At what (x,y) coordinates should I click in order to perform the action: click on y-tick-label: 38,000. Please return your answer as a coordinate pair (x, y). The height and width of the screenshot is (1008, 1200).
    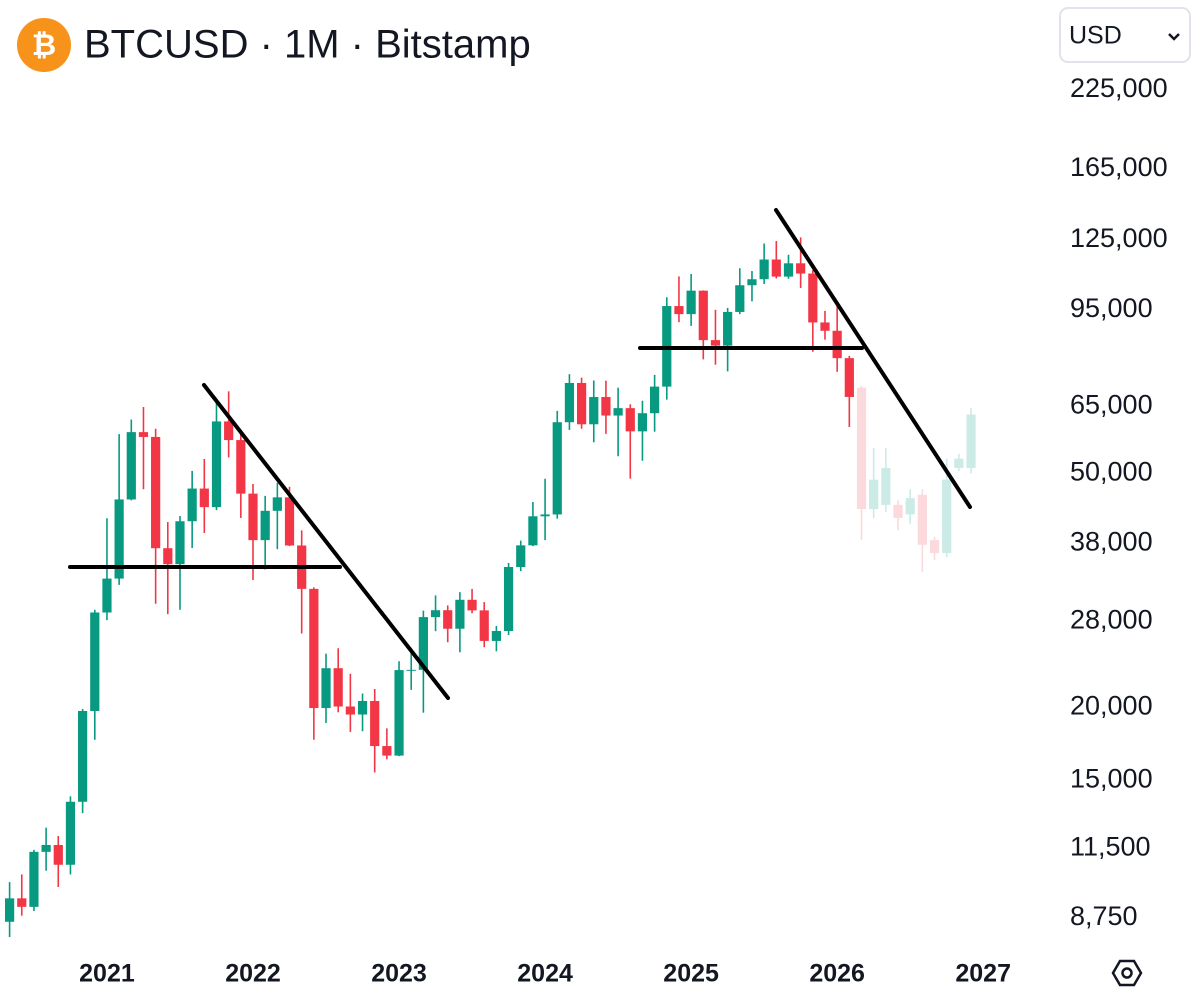
    Looking at the image, I should click on (1111, 542).